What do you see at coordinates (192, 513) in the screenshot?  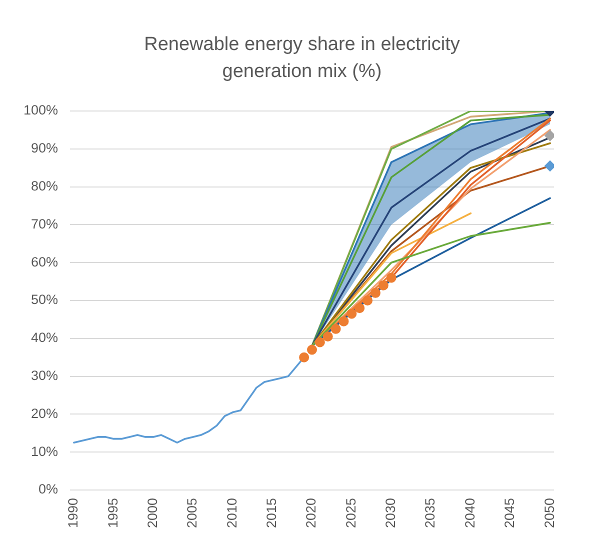 I see `x-tick-label: 2005` at bounding box center [192, 513].